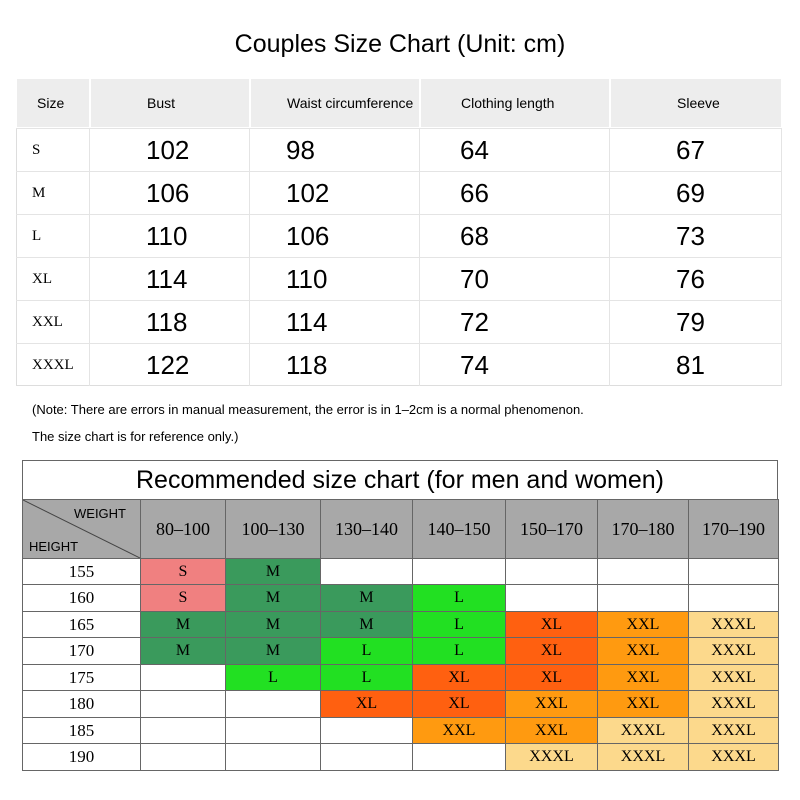  I want to click on value-cell: 73, so click(696, 235).